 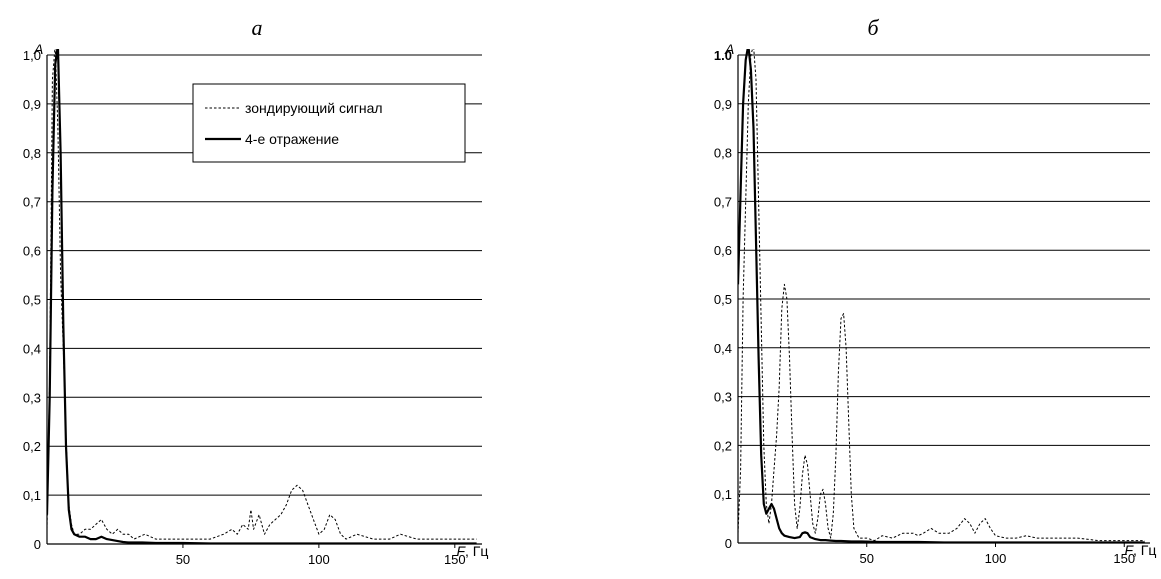 What do you see at coordinates (257, 27) in the screenshot?
I see `panel-label: а` at bounding box center [257, 27].